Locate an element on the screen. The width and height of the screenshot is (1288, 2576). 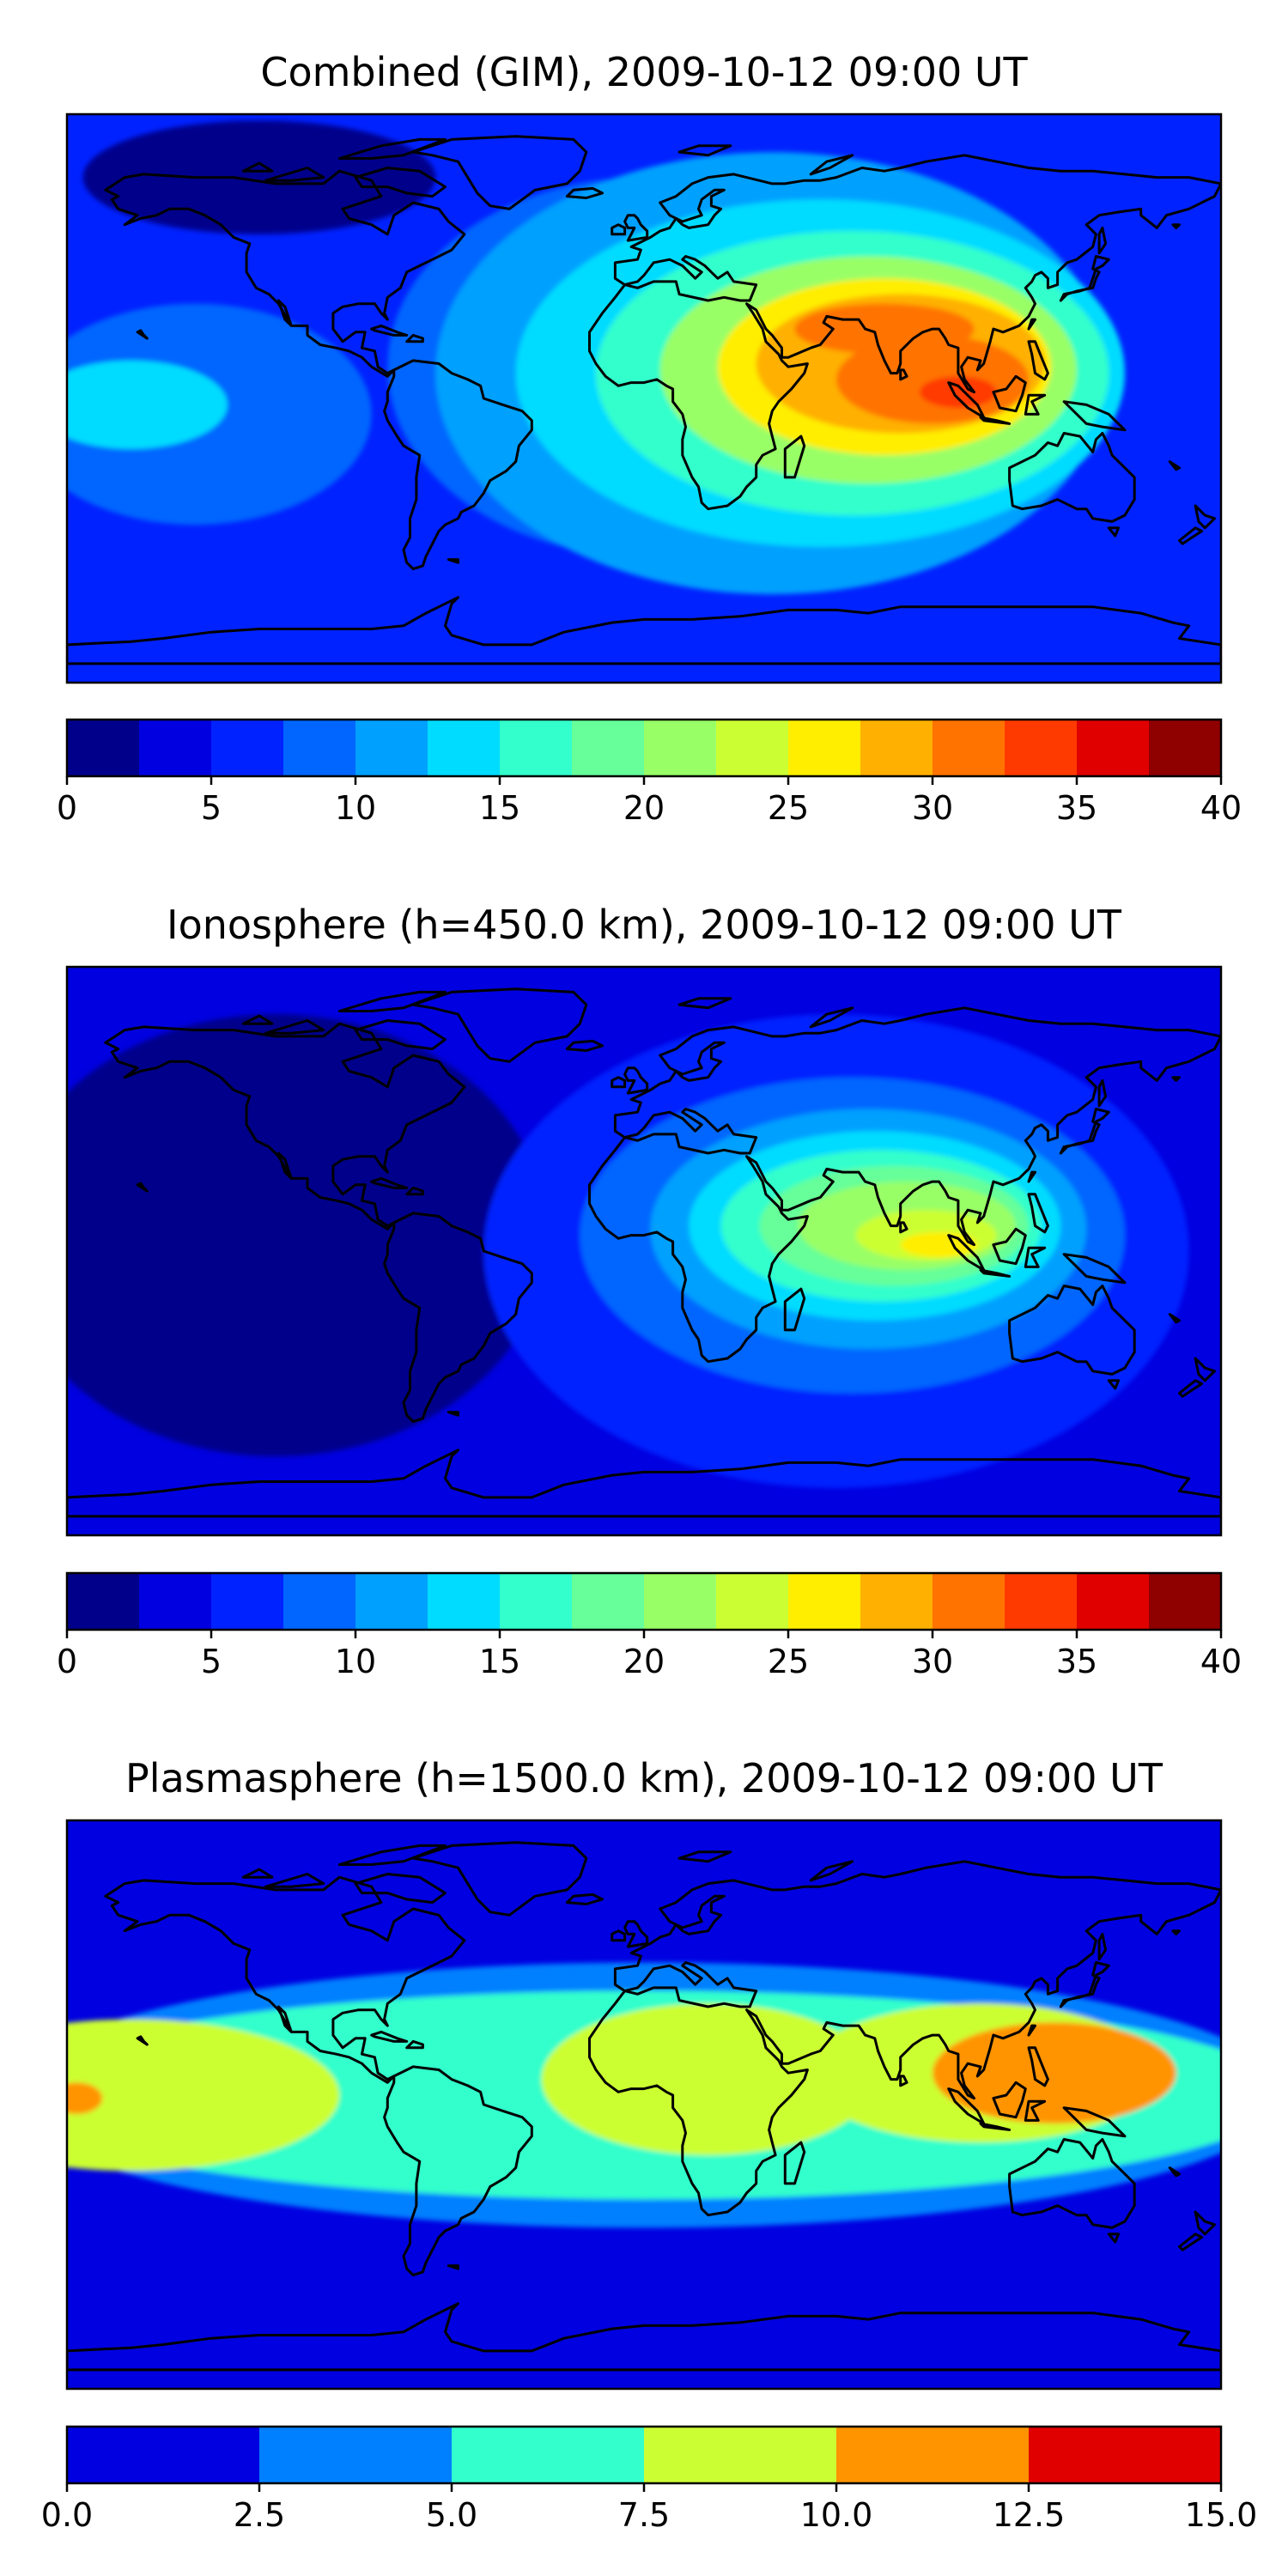
coastline-japan is located at coordinates (1085, 1984).